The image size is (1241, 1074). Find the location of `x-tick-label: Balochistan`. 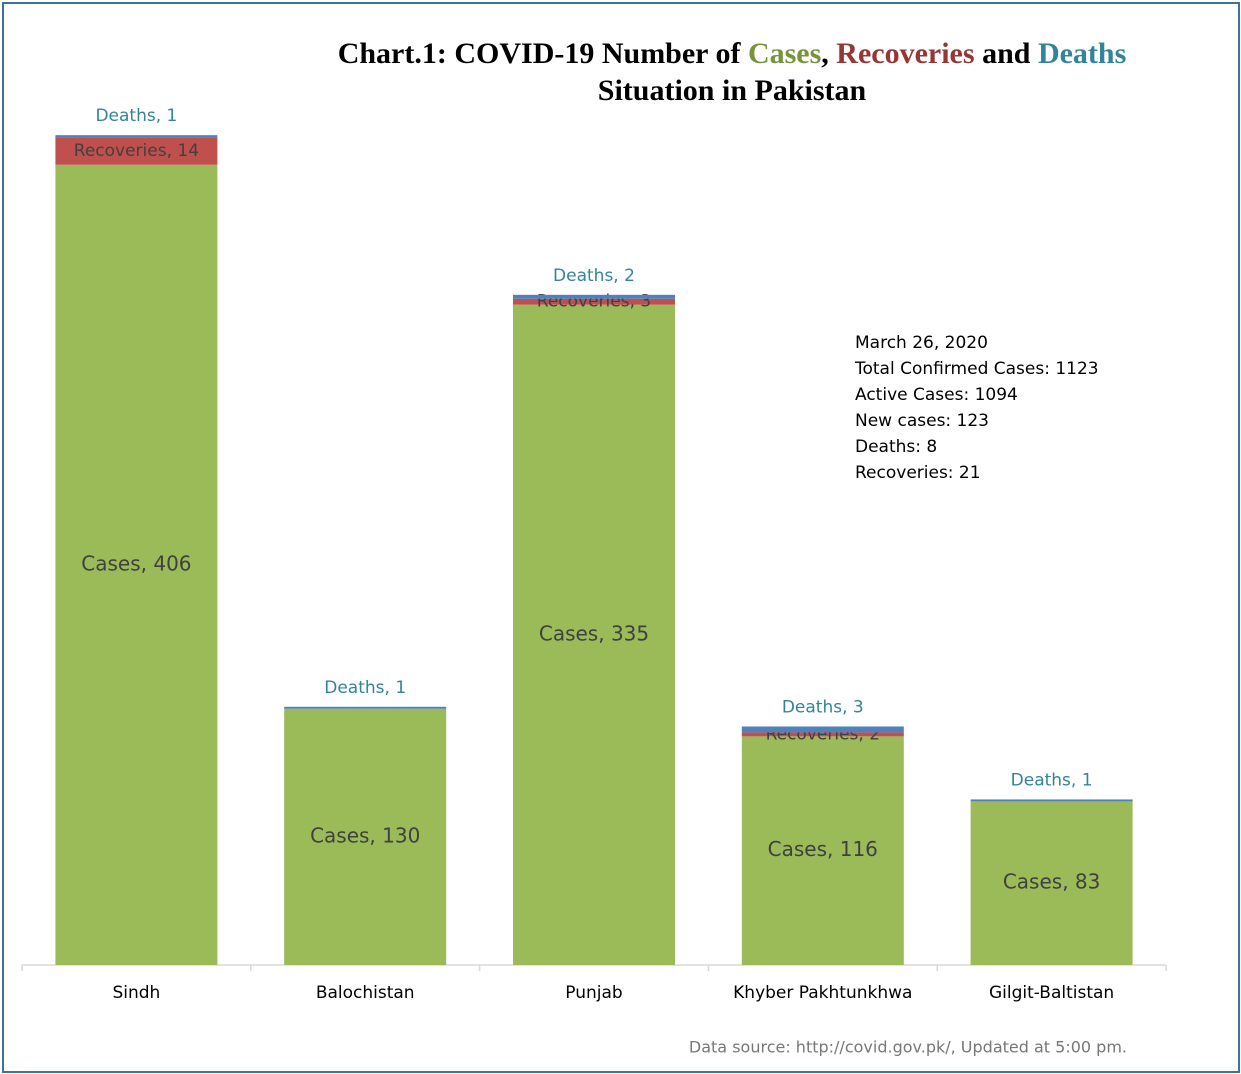

x-tick-label: Balochistan is located at coordinates (365, 993).